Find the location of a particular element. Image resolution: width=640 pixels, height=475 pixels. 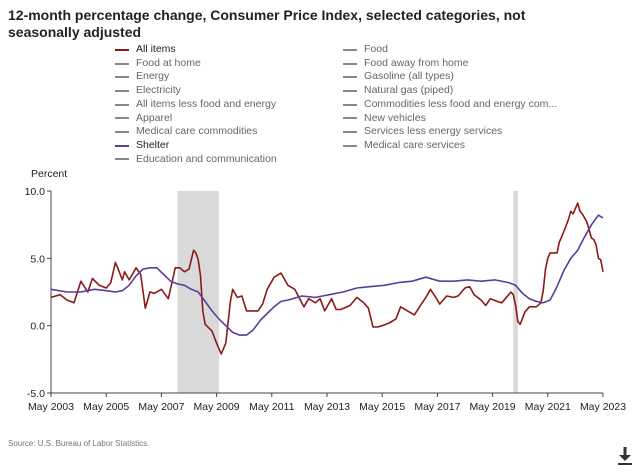

y-tick-label: 10.0 is located at coordinates (35, 192).